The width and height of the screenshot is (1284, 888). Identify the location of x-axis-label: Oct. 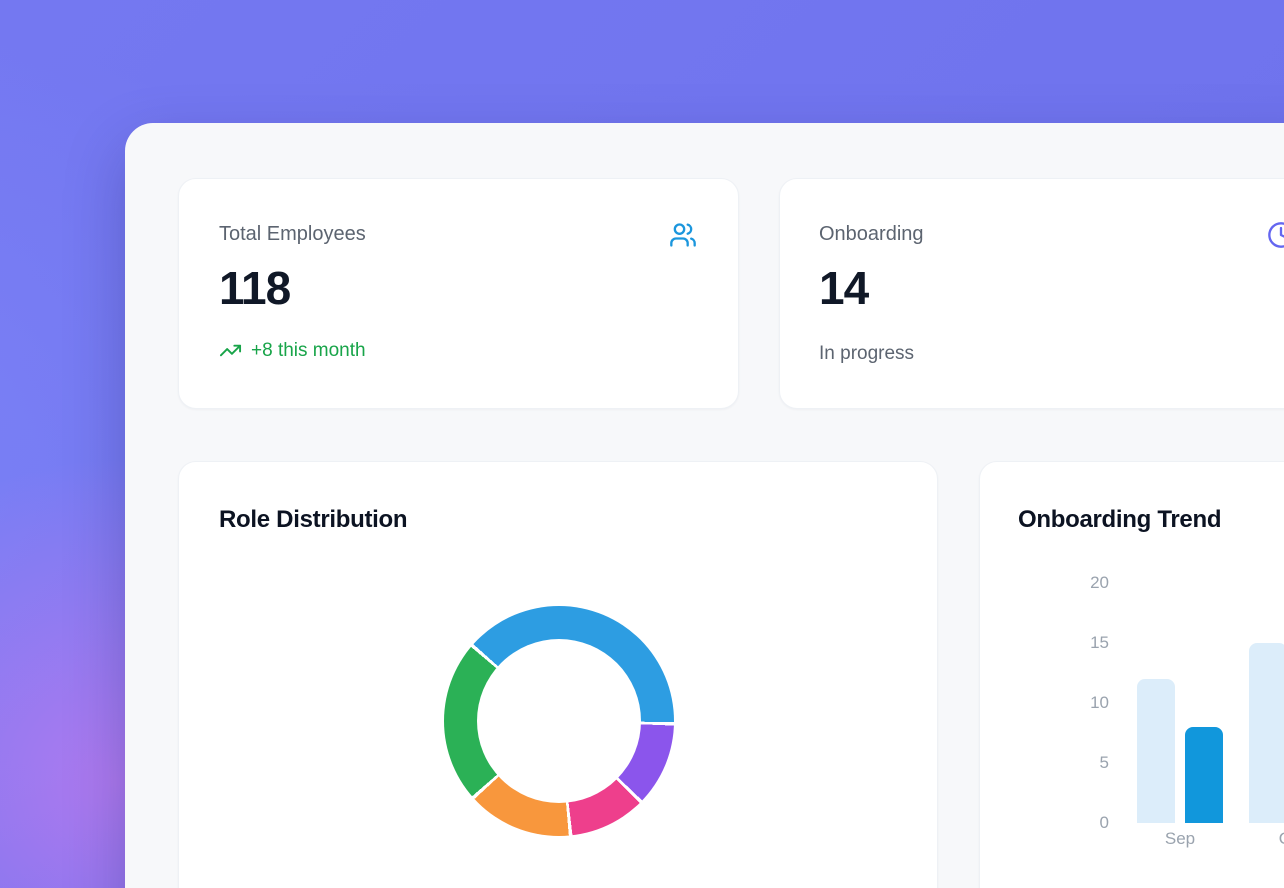
(1265, 839).